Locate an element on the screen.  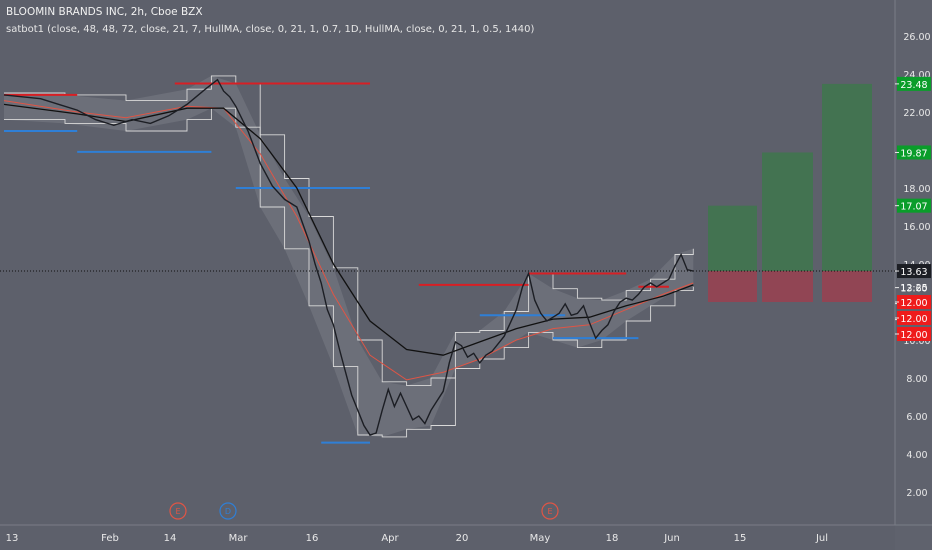
dividend-marker-letter: D is located at coordinates (228, 511).